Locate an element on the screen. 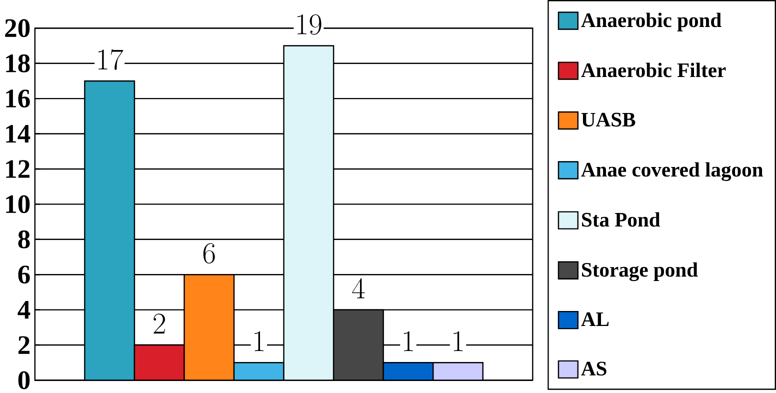 The image size is (776, 393). data-label: 4 is located at coordinates (358, 288).